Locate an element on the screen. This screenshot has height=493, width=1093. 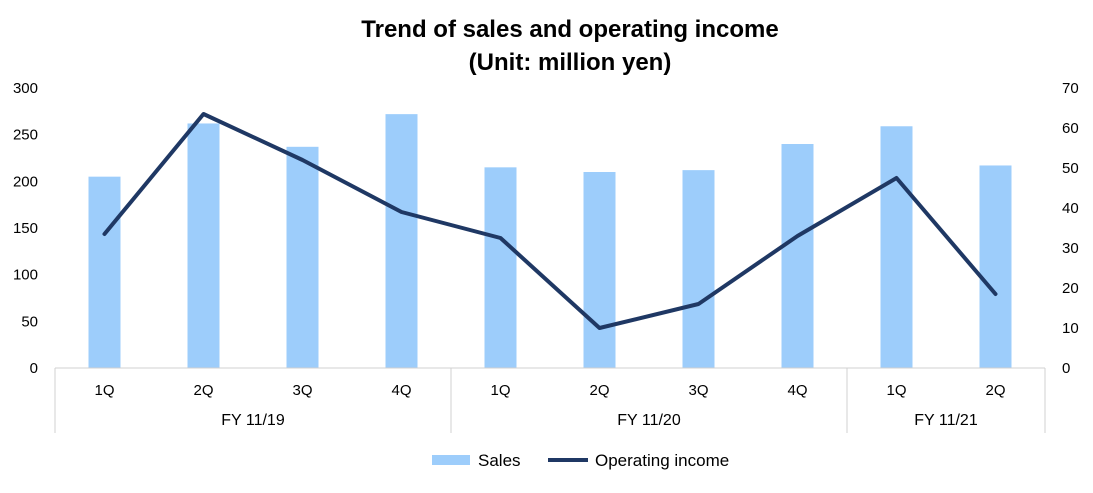
x-group-label: FY 11/21 is located at coordinates (946, 420).